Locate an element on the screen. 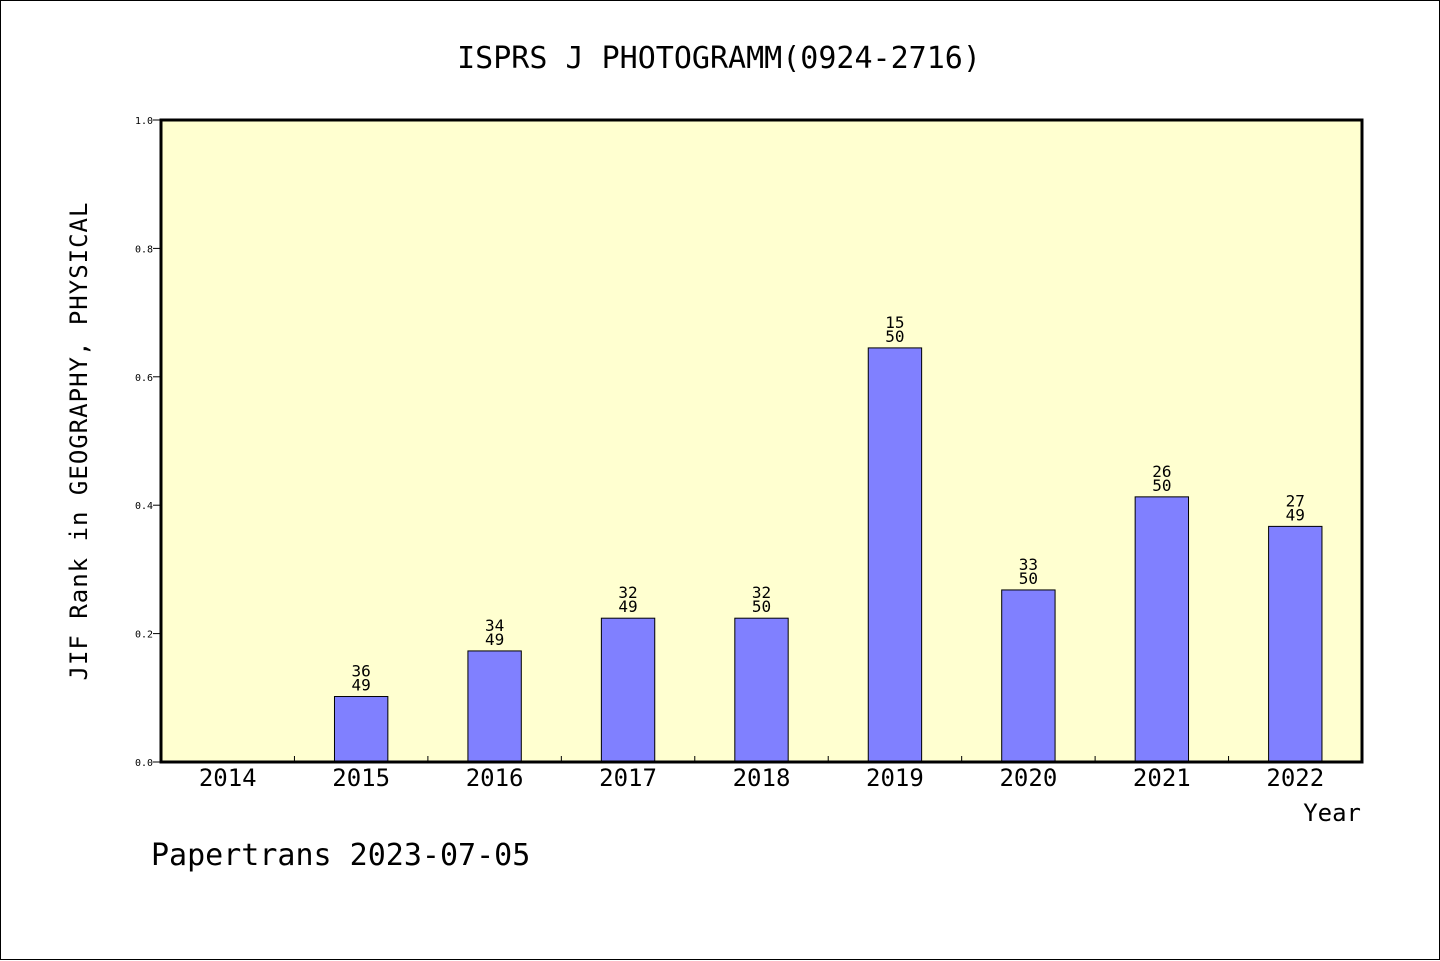  bar-rank-label: 34 is located at coordinates (494, 625).